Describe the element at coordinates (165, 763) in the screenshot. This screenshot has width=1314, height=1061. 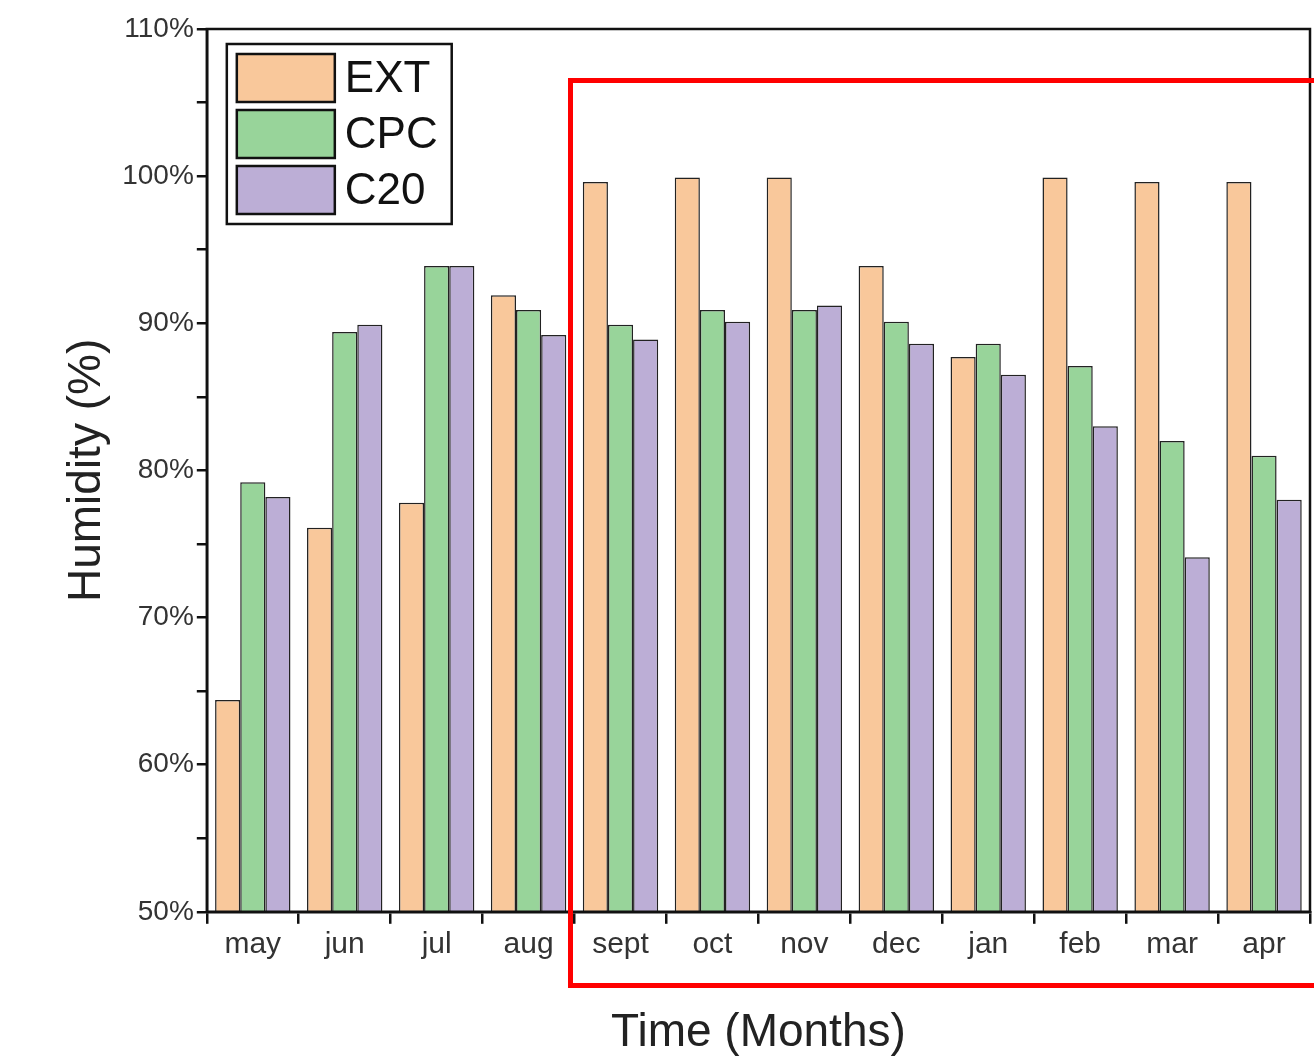
I see `y-tick-label: 60%` at that location.